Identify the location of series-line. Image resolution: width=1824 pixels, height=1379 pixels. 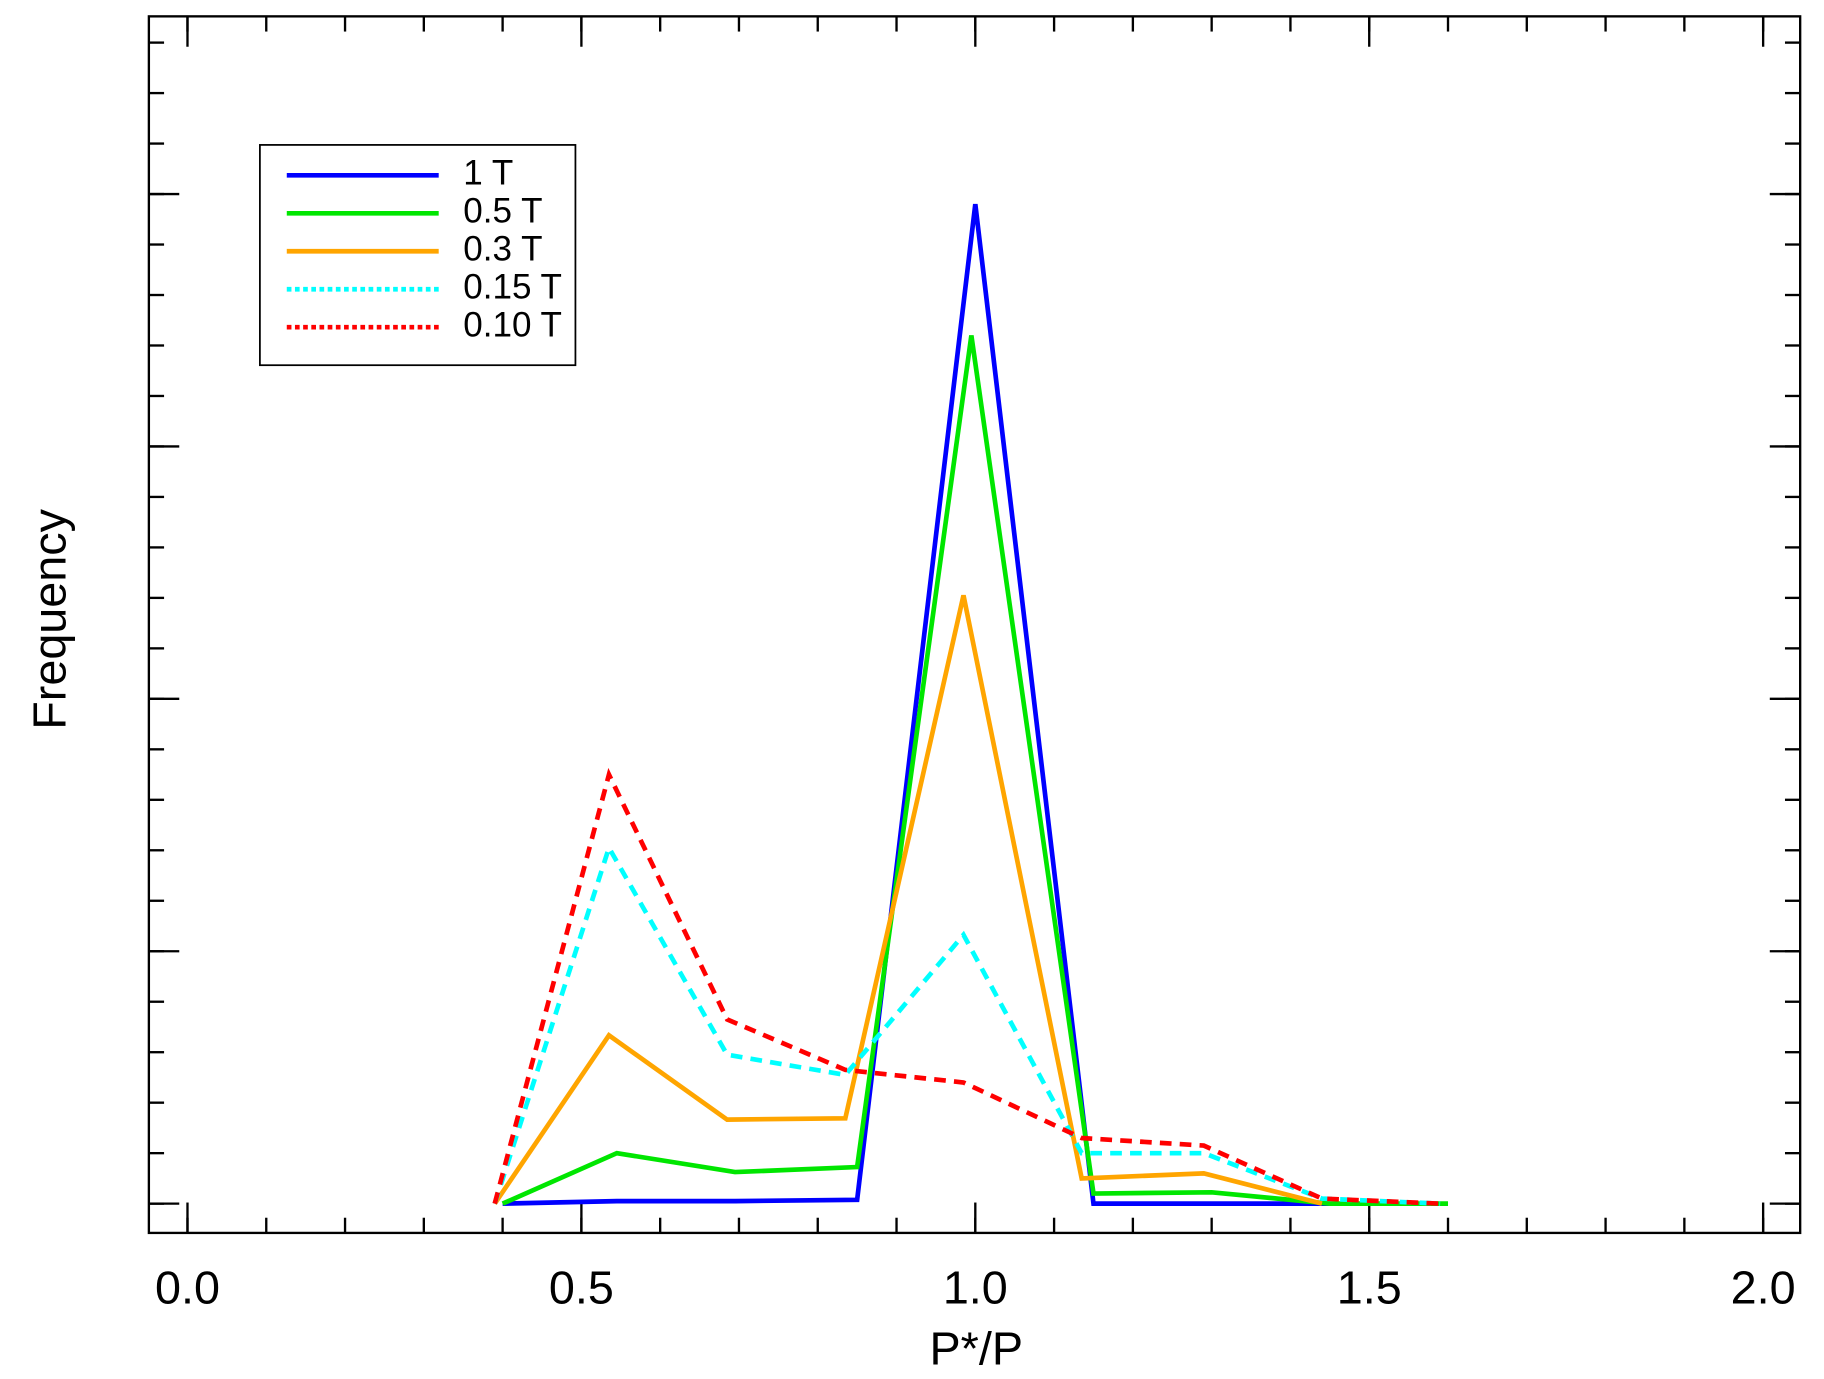
(966, 1023).